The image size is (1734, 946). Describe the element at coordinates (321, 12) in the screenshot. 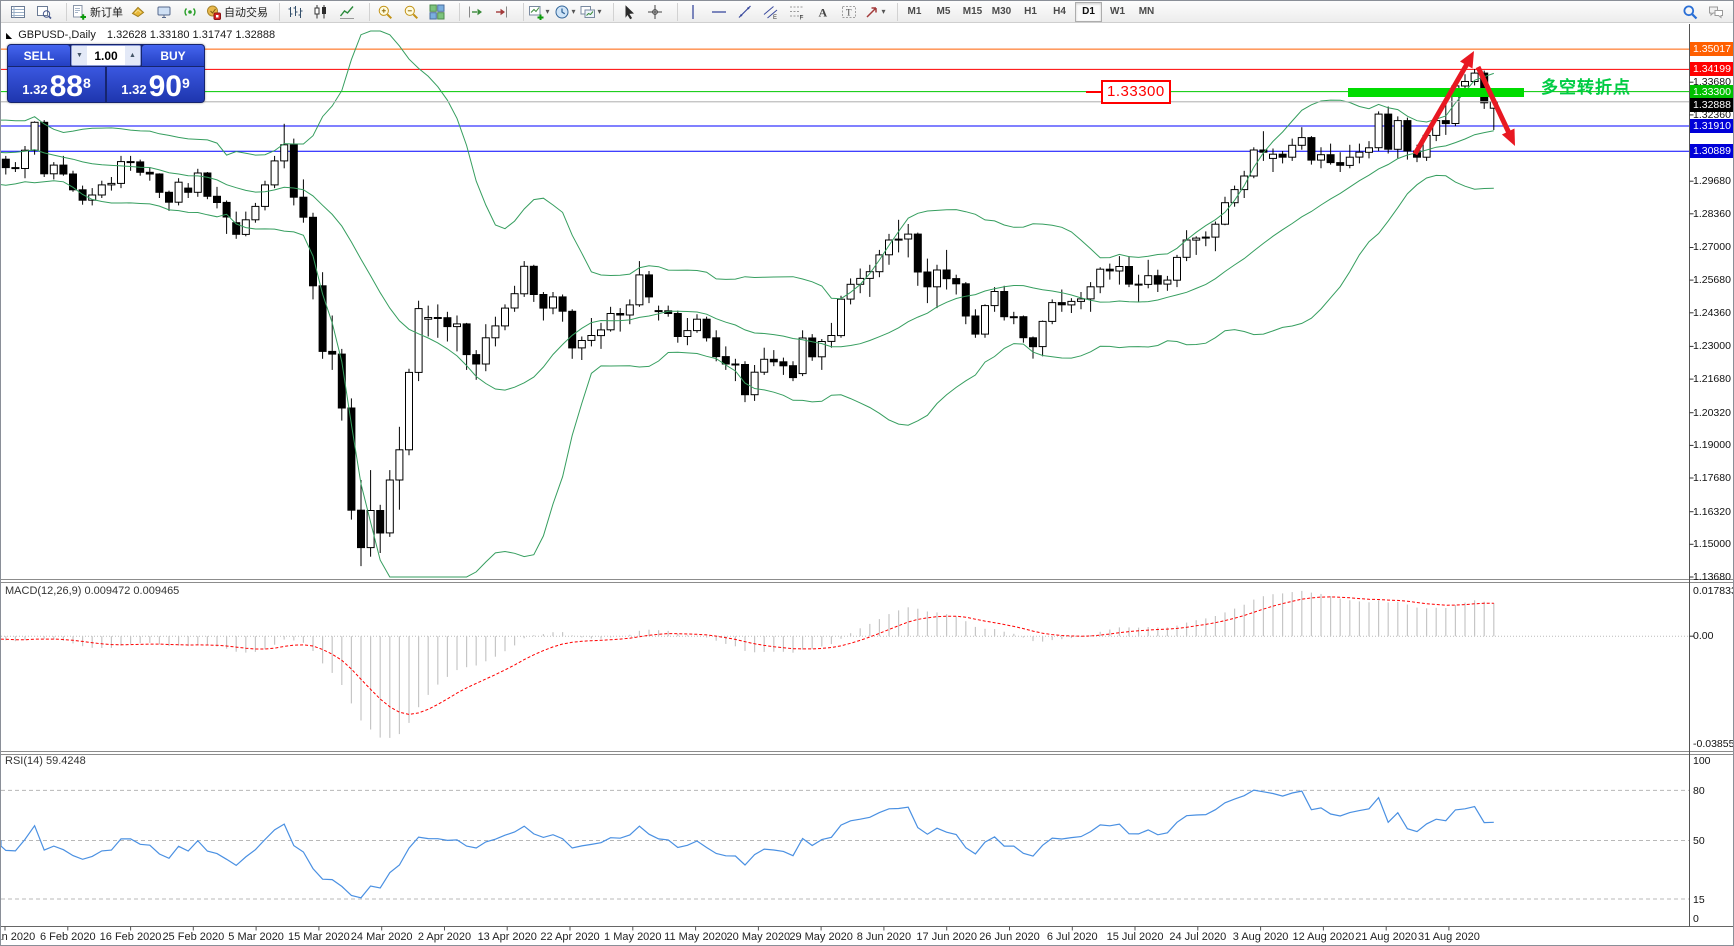

I see `candlestick-chart-button` at that location.